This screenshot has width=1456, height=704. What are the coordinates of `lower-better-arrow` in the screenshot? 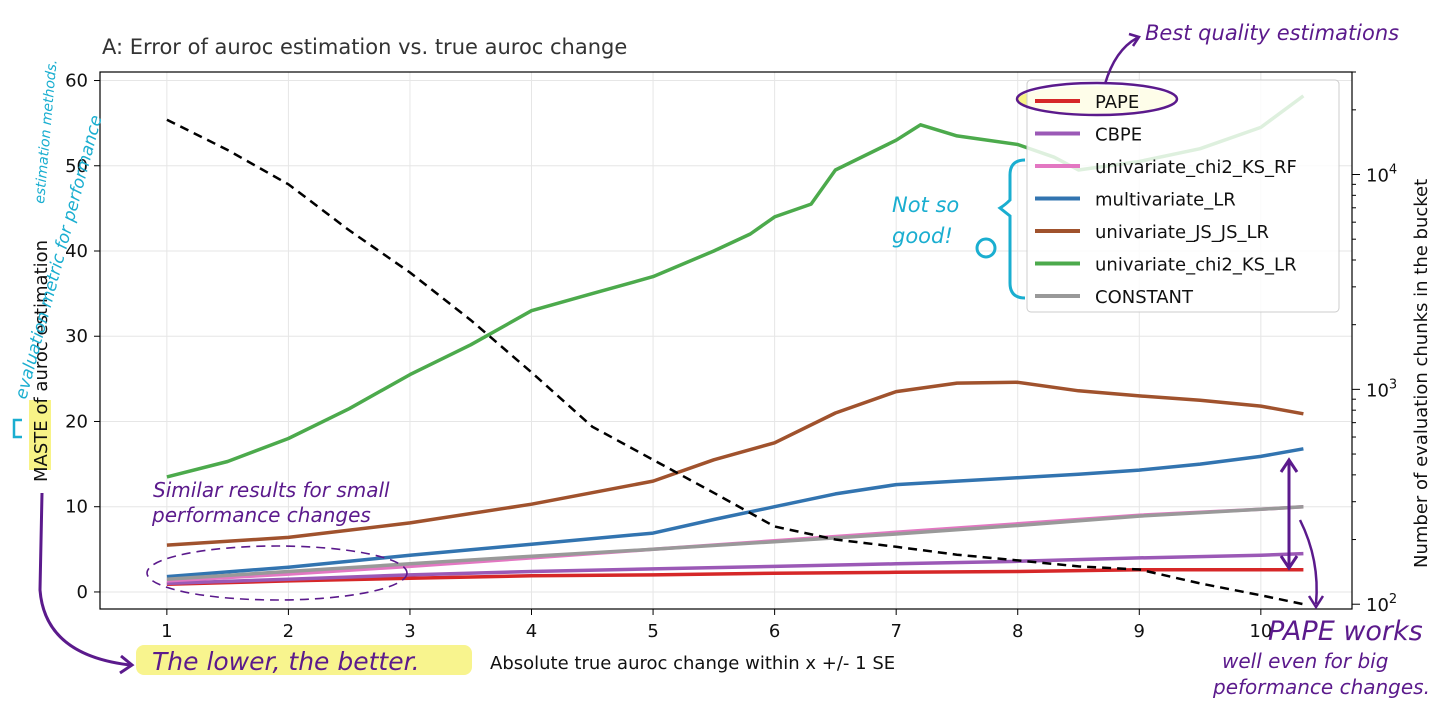 It's located at (84, 579).